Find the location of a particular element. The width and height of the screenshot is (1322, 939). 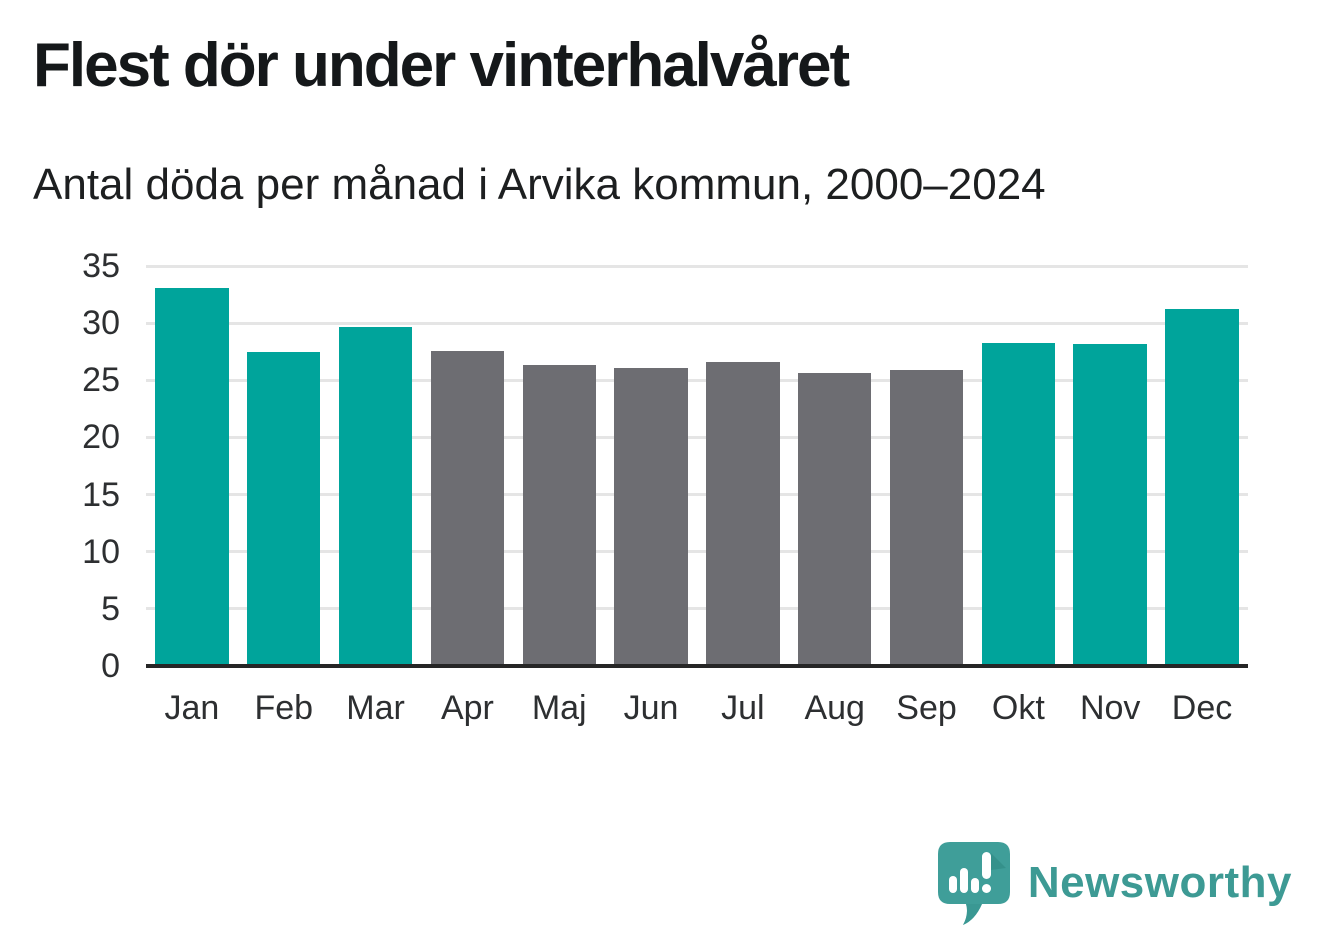

x-axis-line is located at coordinates (697, 666).